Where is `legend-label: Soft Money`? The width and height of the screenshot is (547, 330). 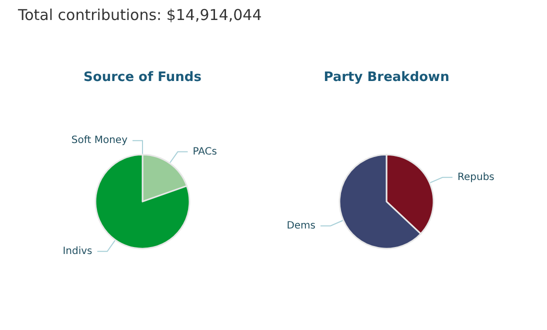
legend-label: Soft Money is located at coordinates (99, 140).